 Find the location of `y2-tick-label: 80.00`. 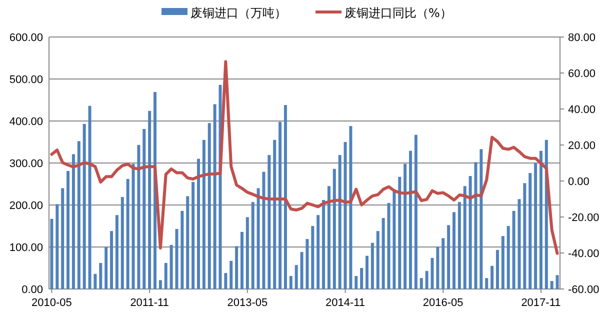

y2-tick-label: 80.00 is located at coordinates (582, 38).